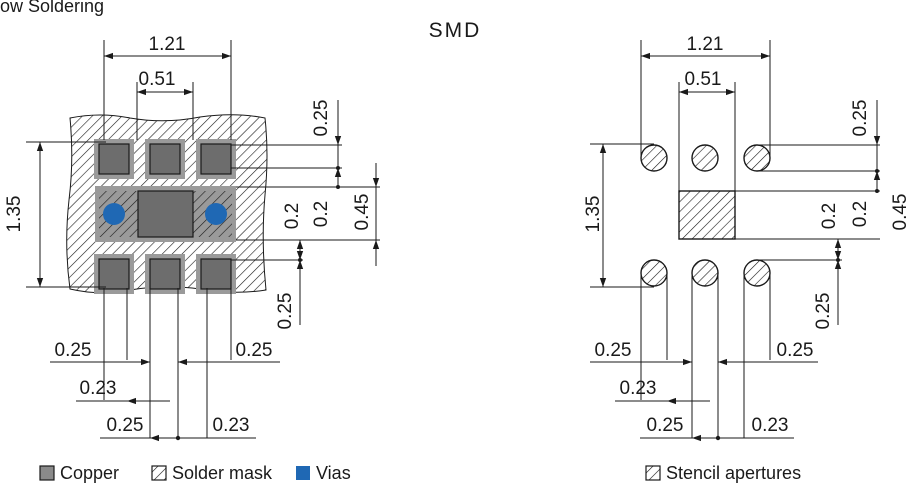  Describe the element at coordinates (159, 473) in the screenshot. I see `solder-mask-swatch-icon` at that location.